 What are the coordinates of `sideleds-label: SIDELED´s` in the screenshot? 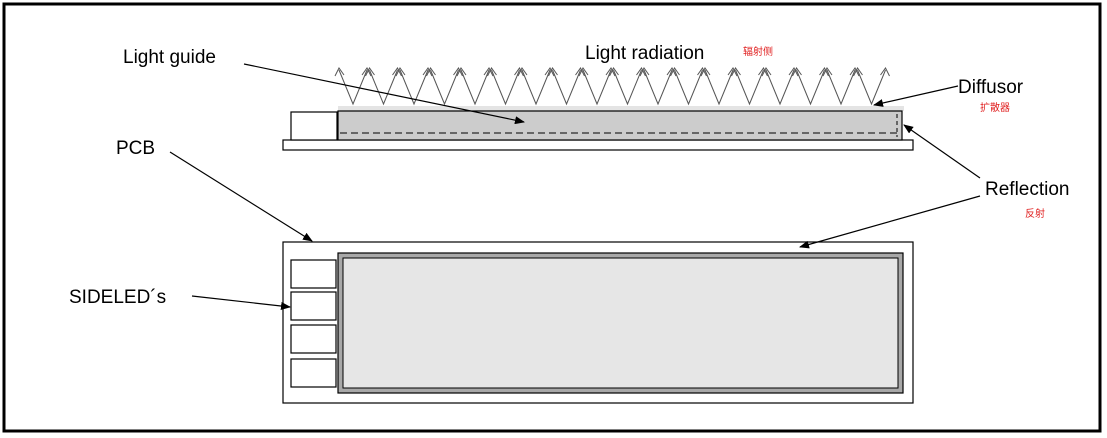 It's located at (117, 297).